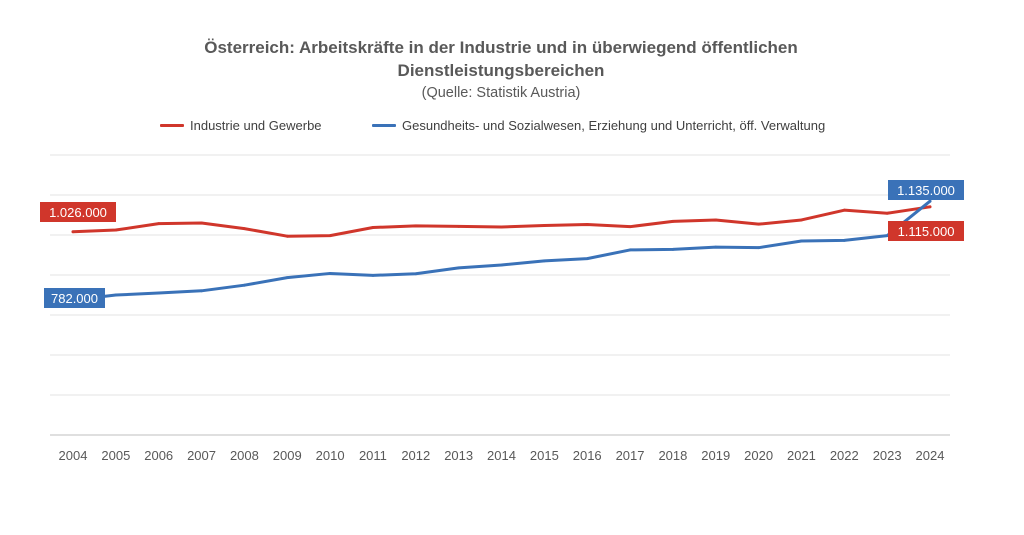  What do you see at coordinates (201, 455) in the screenshot?
I see `x-tick-label: 2007` at bounding box center [201, 455].